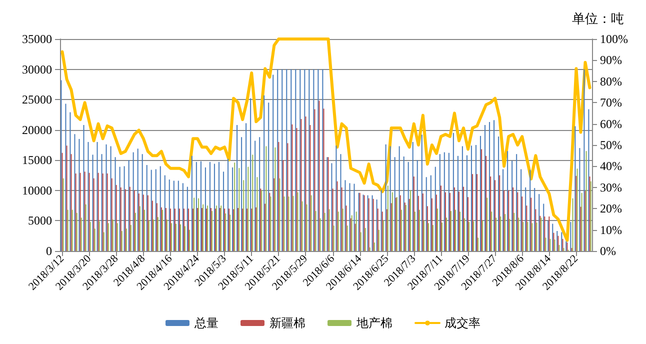  Describe the element at coordinates (49, 251) in the screenshot. I see `y-tick-label: 0` at that location.